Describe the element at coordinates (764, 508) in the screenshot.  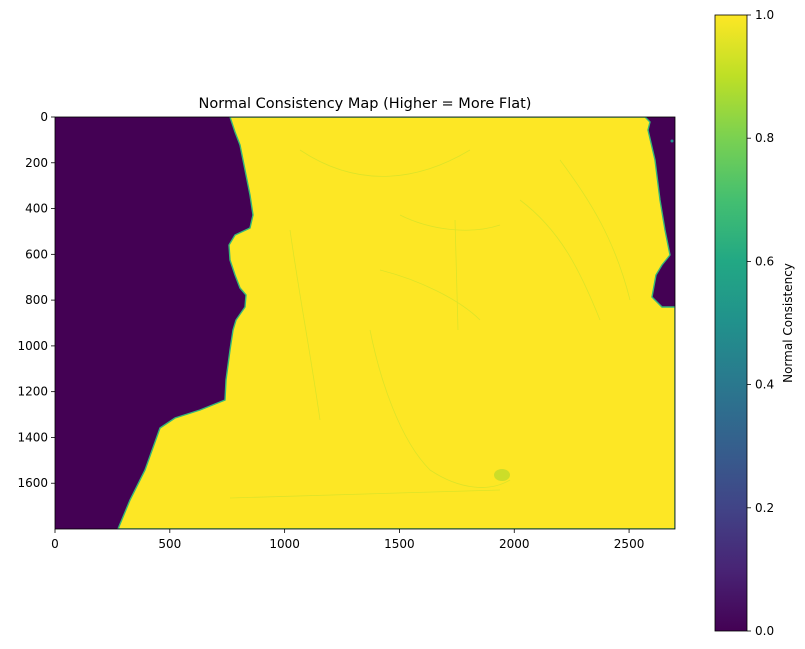
I see `colorbar-tick-label: 0.2` at that location.